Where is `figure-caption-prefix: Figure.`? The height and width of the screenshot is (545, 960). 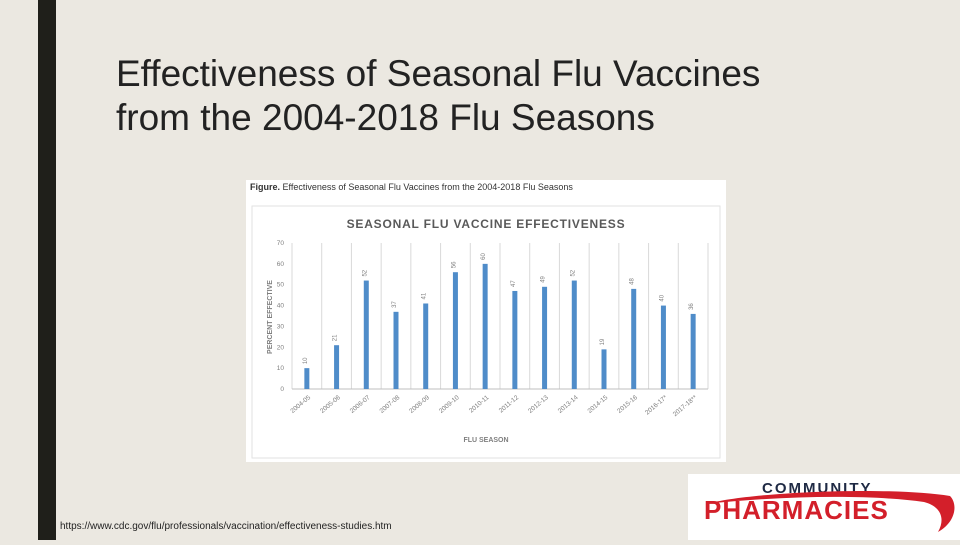
figure-caption-prefix: Figure. is located at coordinates (265, 187).